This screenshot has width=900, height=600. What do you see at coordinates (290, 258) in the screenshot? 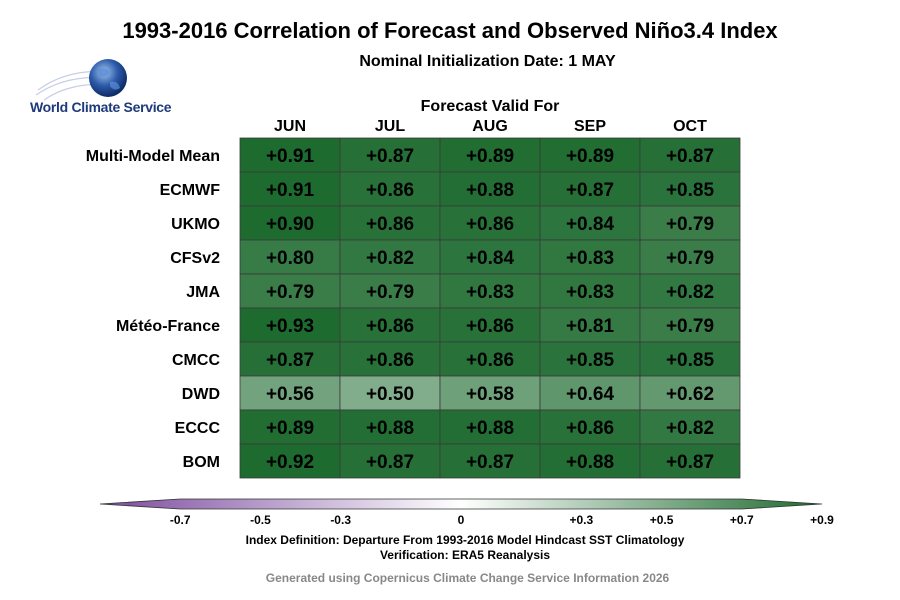
I see `cell-value-label: +0.80` at bounding box center [290, 258].